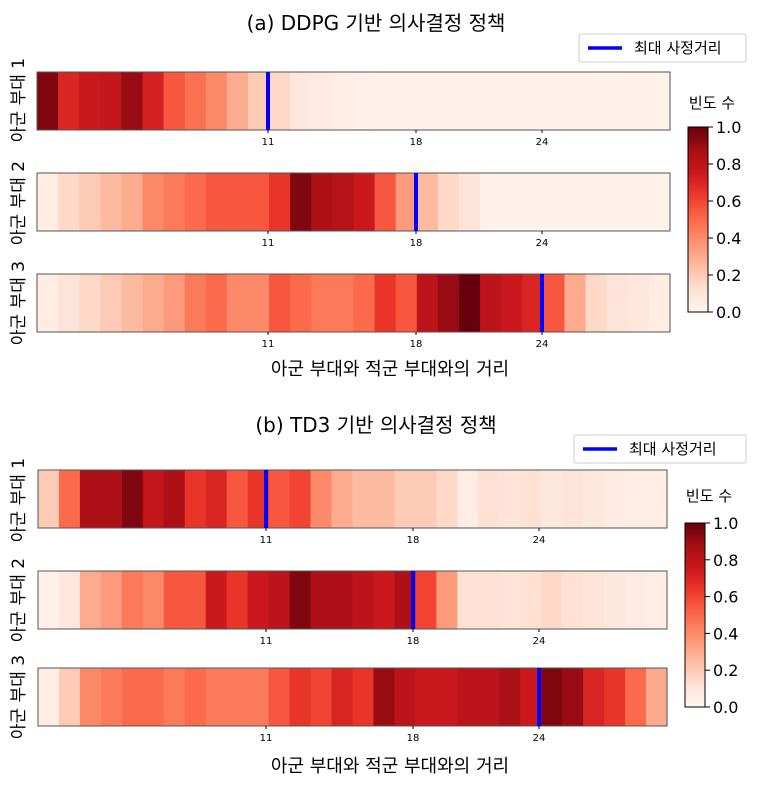 This screenshot has width=764, height=787. What do you see at coordinates (728, 201) in the screenshot?
I see `colorbar-tick-label: 0.6` at bounding box center [728, 201].